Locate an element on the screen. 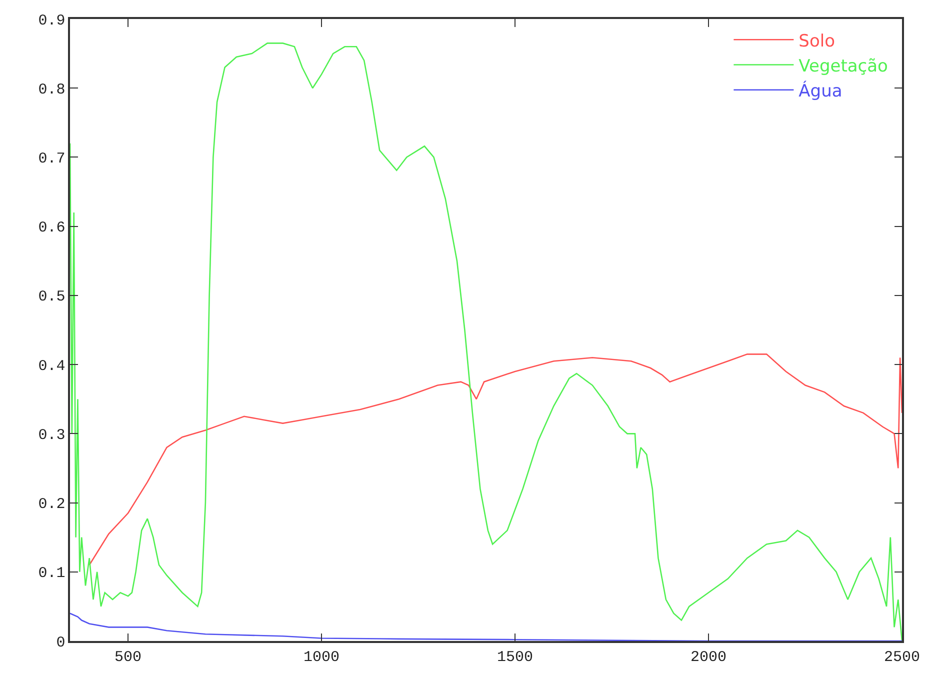 The image size is (932, 678). x-tick-label: 2000 is located at coordinates (708, 657).